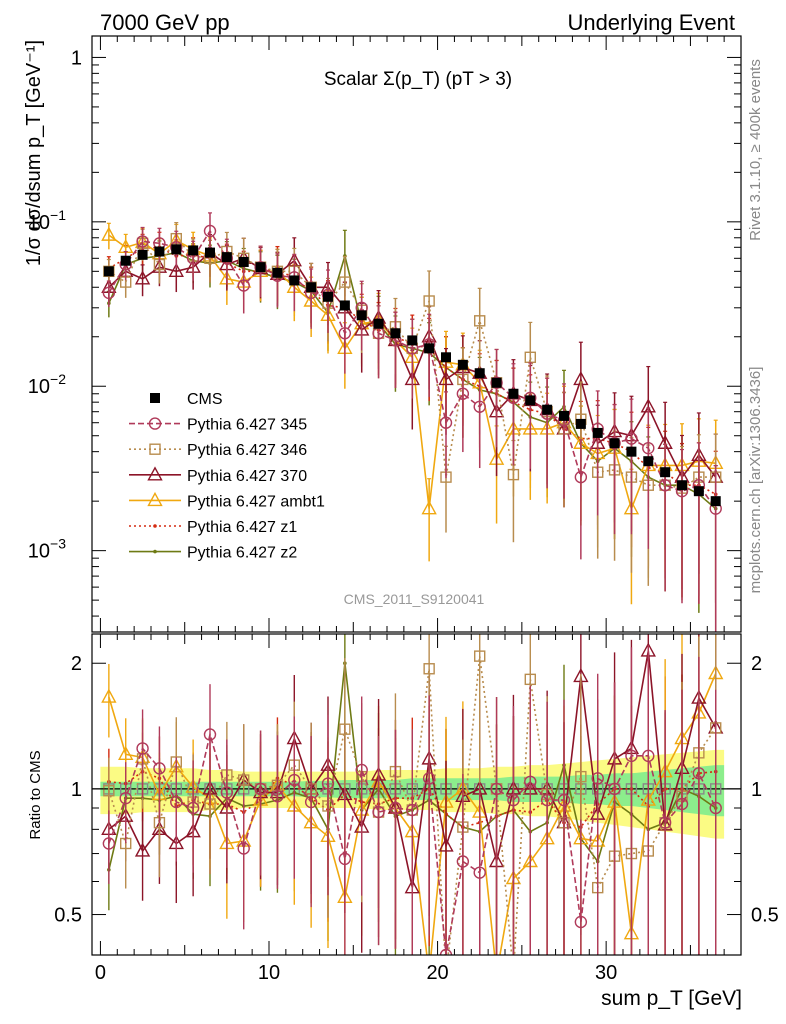  What do you see at coordinates (76, 790) in the screenshot?
I see `ratio-y-tick-label: 1` at bounding box center [76, 790].